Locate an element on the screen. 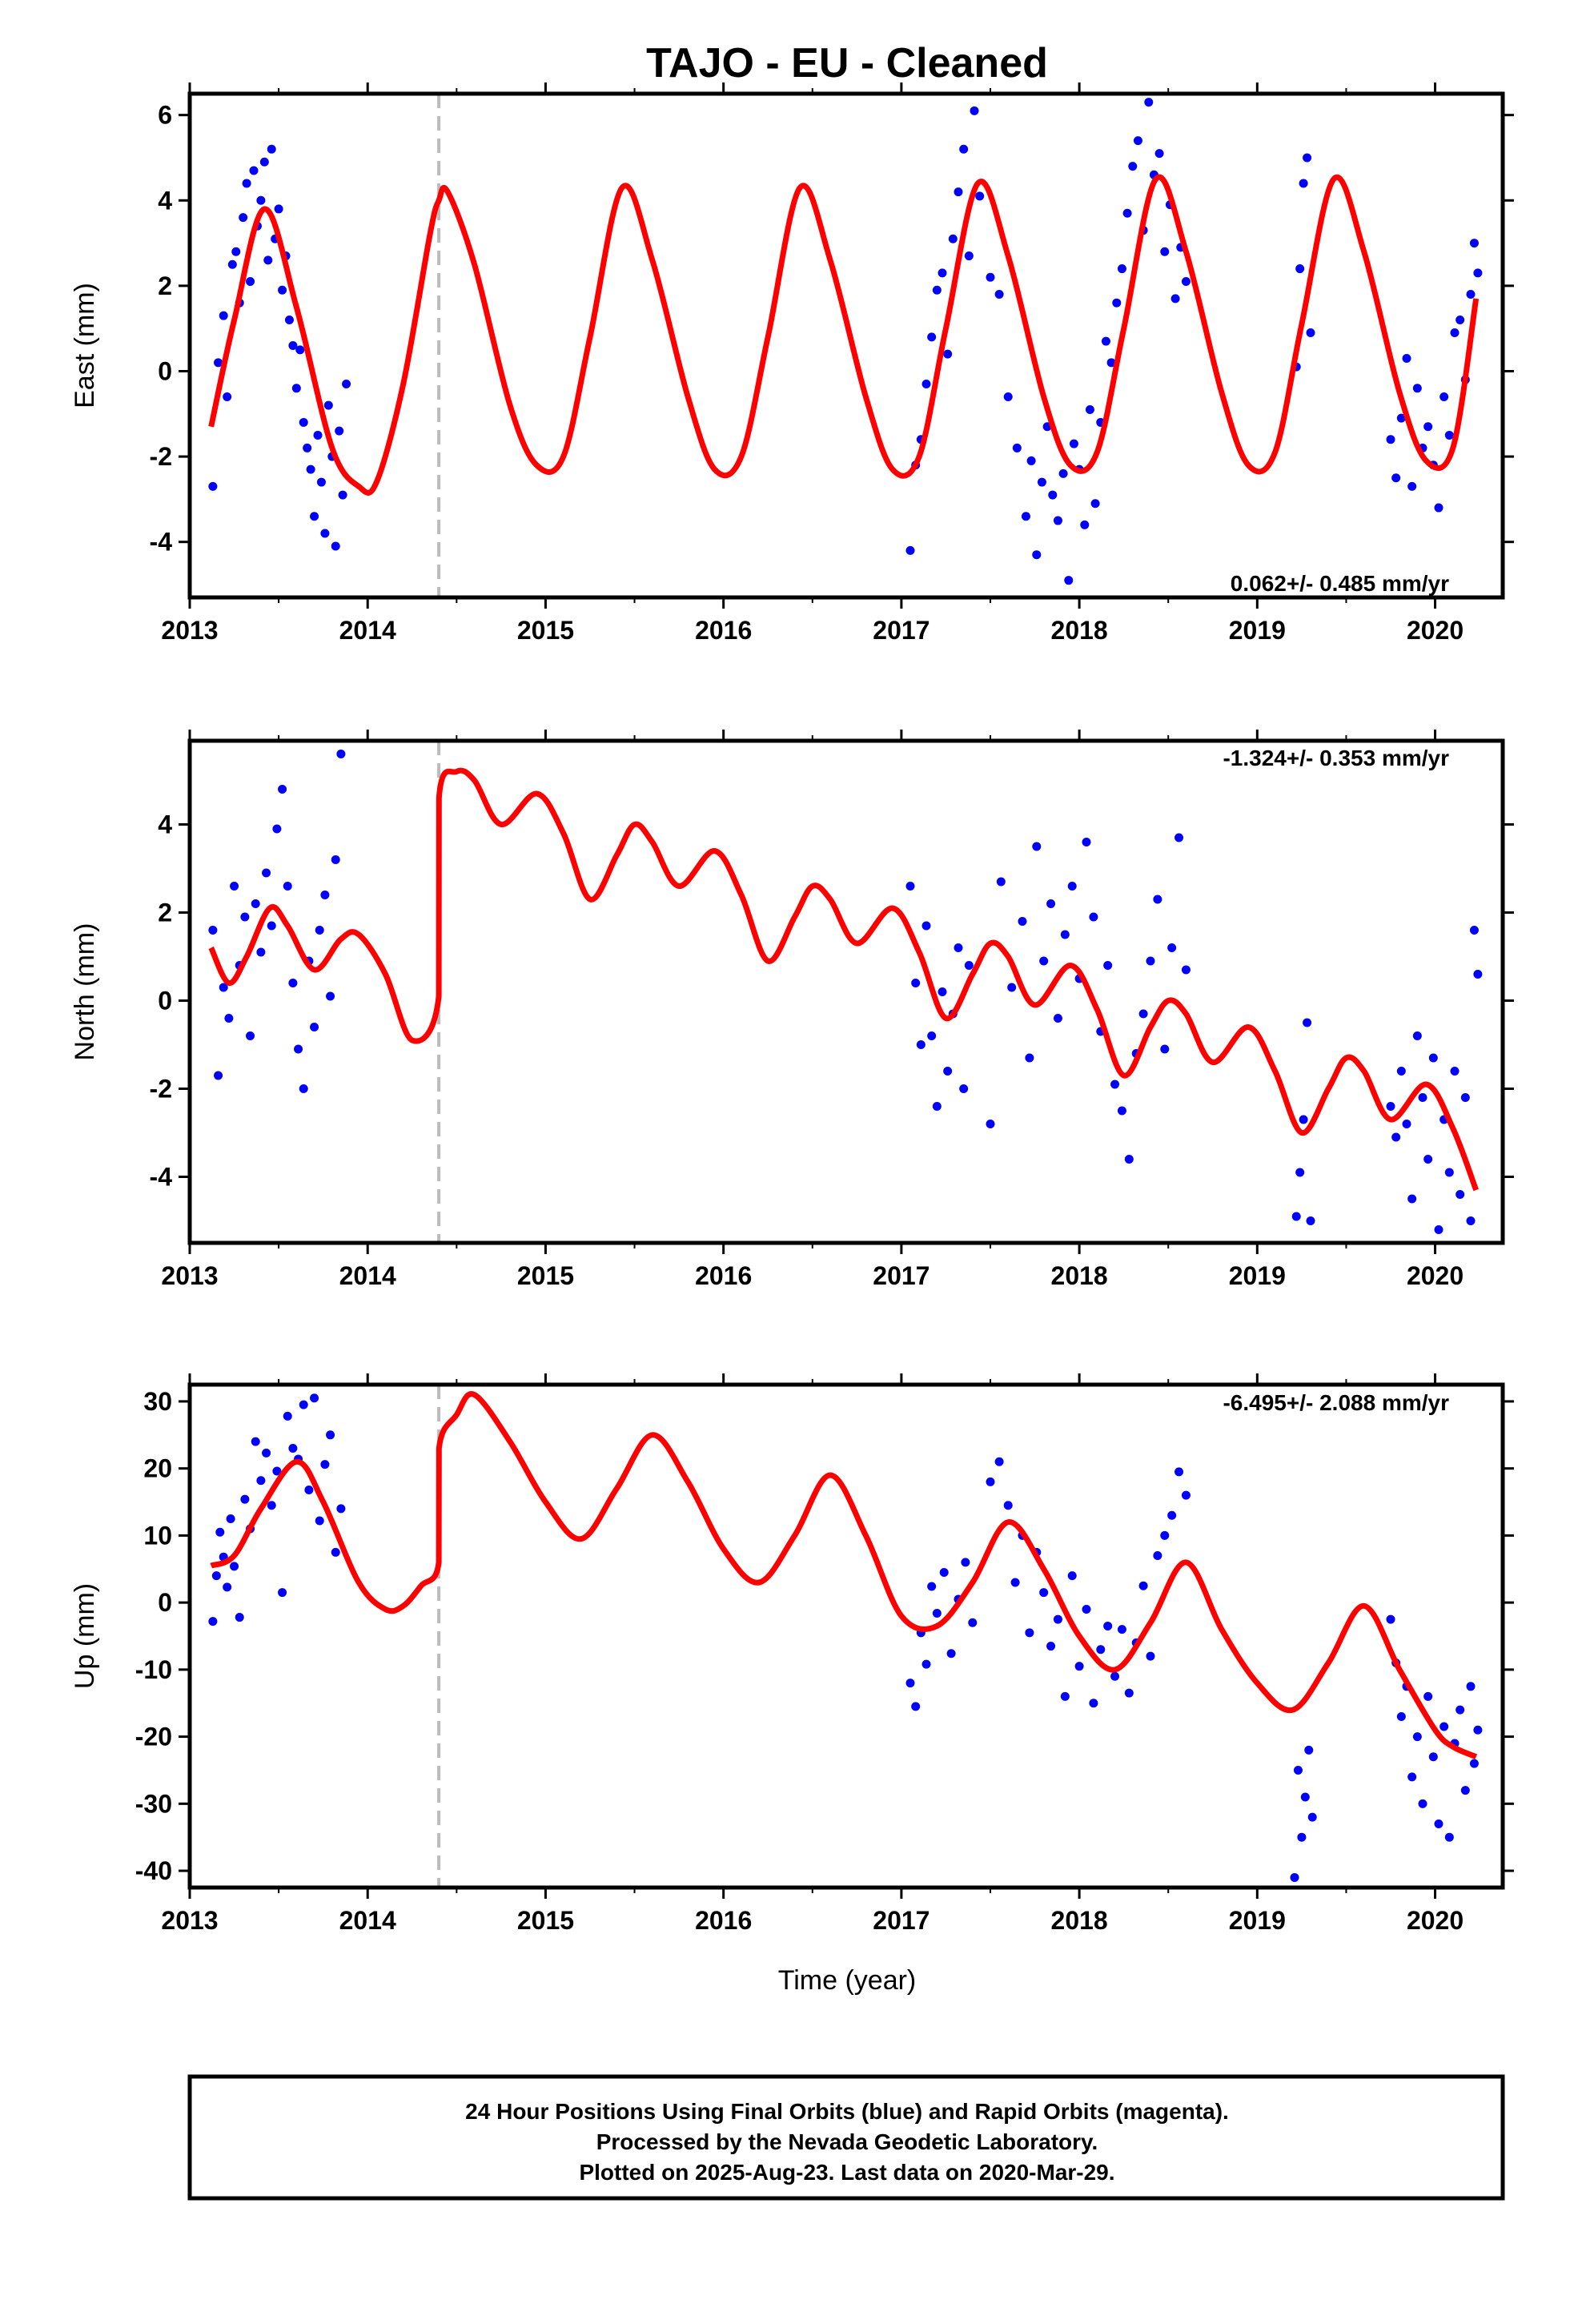 This screenshot has height=2324, width=1582. east-y-tick-label: 2 is located at coordinates (165, 285).